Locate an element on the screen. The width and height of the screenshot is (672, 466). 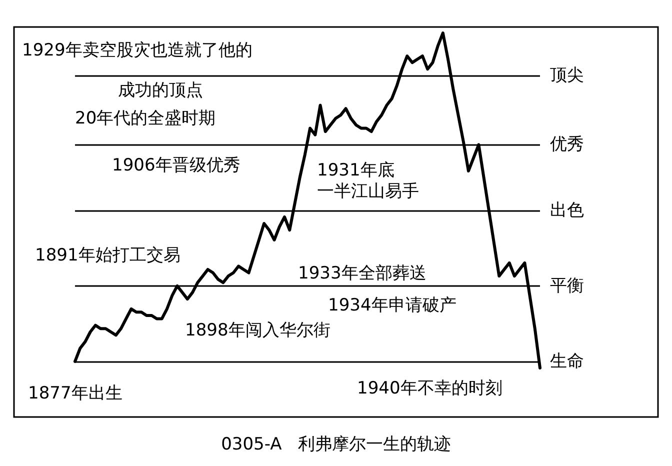
ref-line-label: 出色 is located at coordinates (567, 210).